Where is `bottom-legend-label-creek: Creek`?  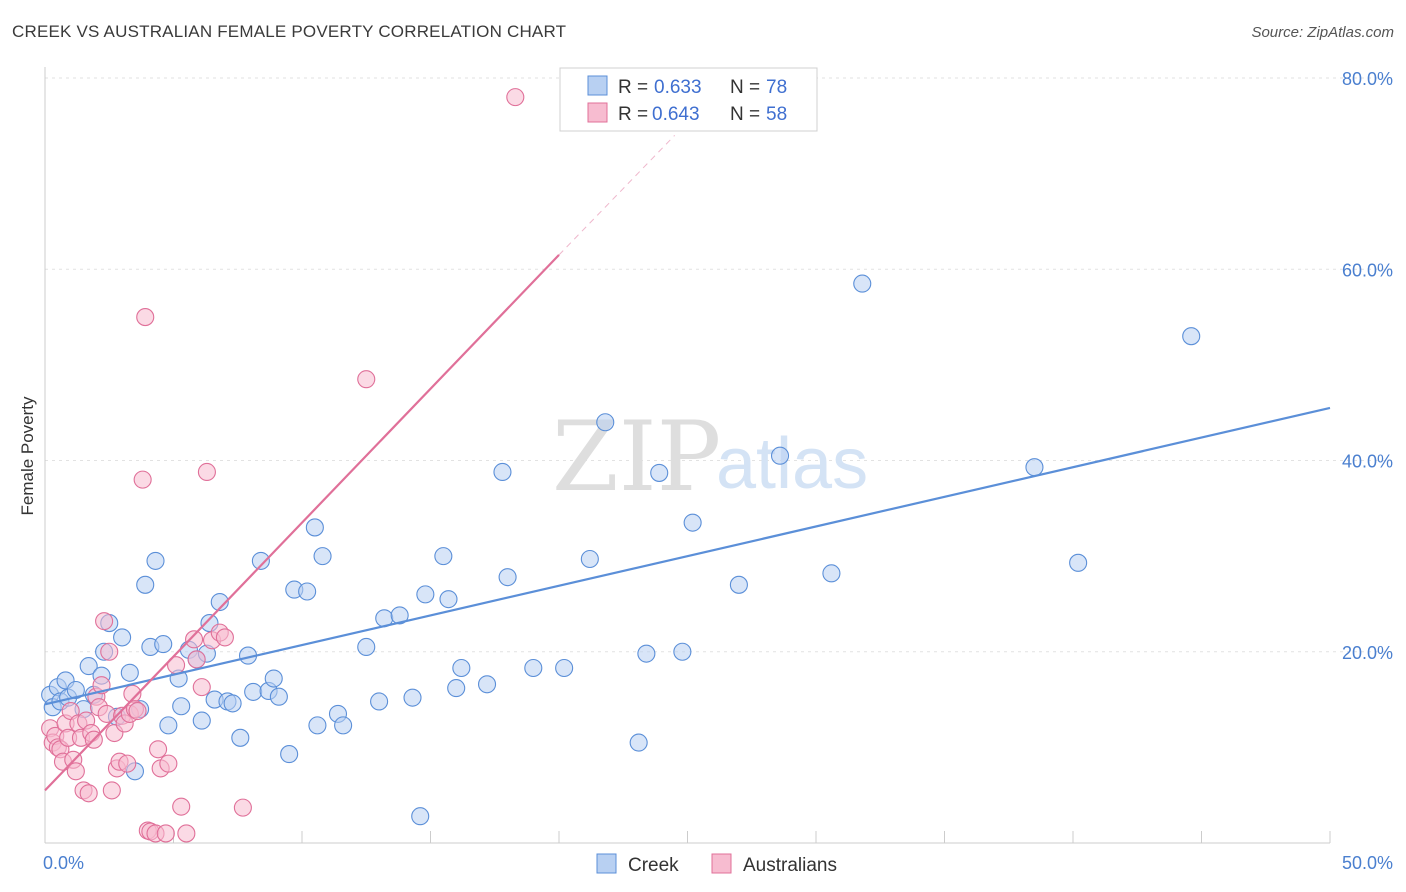
bottom-legend-label-creek: Creek is located at coordinates (653, 865).